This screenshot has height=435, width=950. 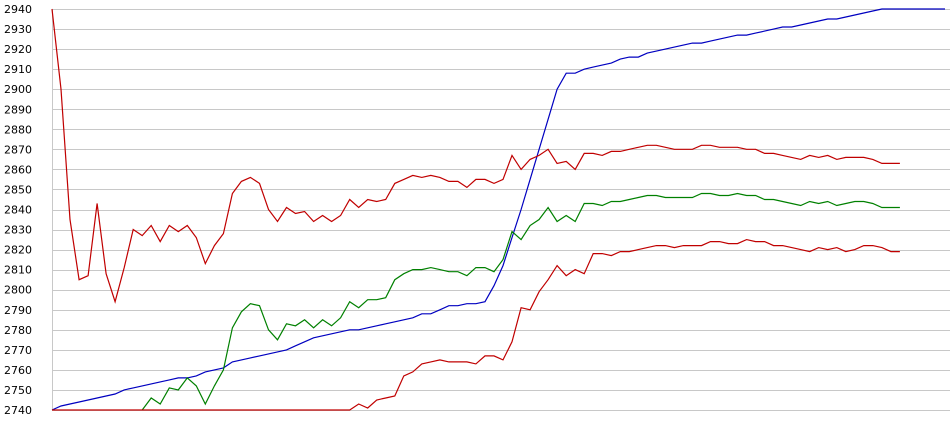 I want to click on y-tick-label: 2930, so click(x=18, y=29).